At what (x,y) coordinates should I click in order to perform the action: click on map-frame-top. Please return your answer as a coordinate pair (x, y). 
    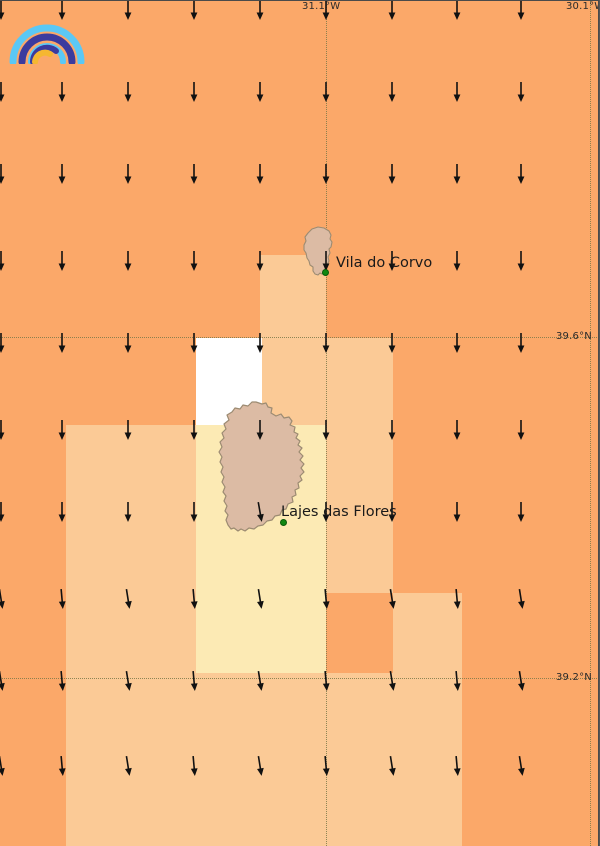
    Looking at the image, I should click on (299, 0).